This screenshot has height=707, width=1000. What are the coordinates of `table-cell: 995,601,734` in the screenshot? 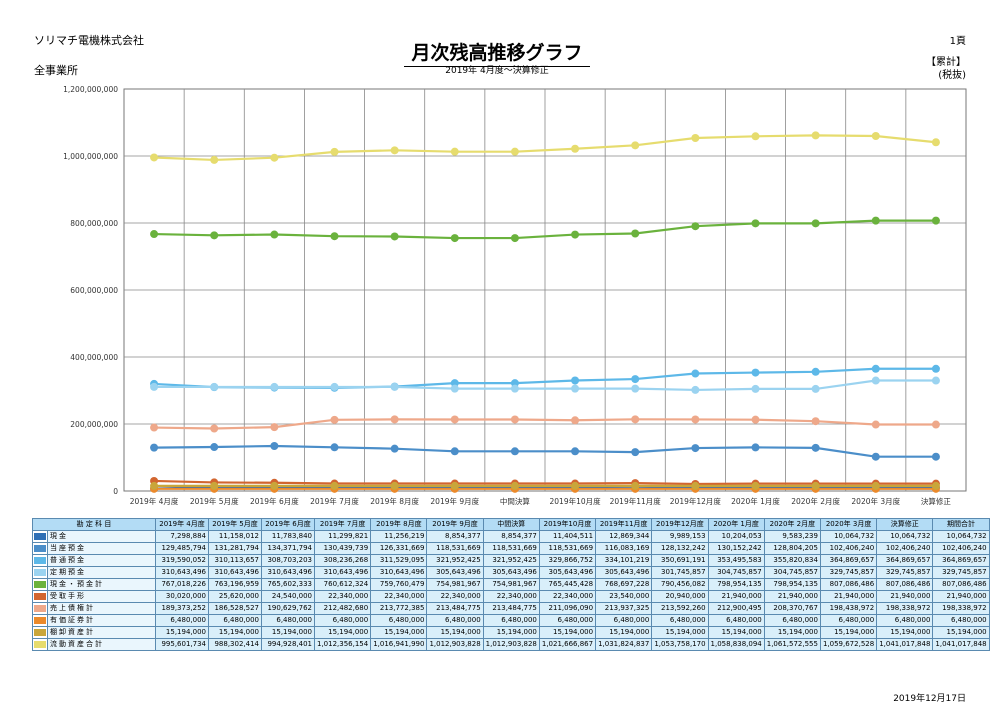 It's located at (182, 644).